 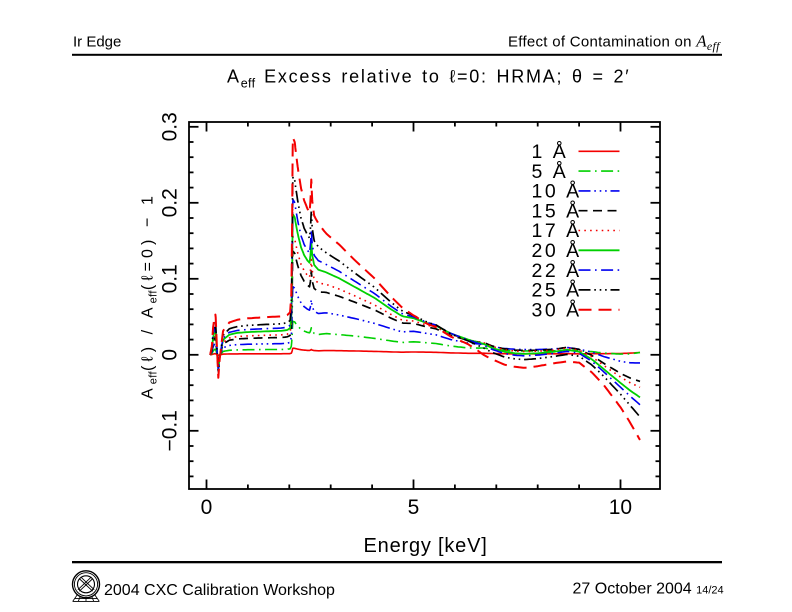 I want to click on svg-text: Energy [keV], so click(x=426, y=546).